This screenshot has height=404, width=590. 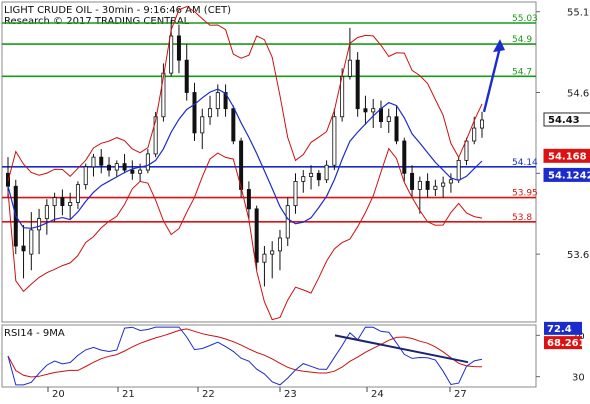 I want to click on x-tick-label: 20, so click(x=58, y=394).